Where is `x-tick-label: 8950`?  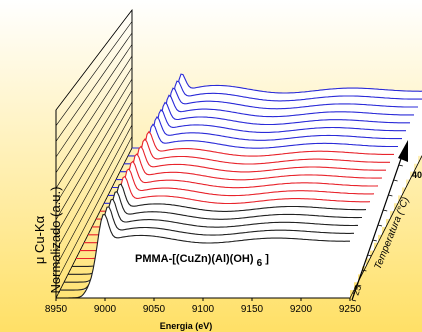
x-tick-label: 8950 is located at coordinates (56, 309).